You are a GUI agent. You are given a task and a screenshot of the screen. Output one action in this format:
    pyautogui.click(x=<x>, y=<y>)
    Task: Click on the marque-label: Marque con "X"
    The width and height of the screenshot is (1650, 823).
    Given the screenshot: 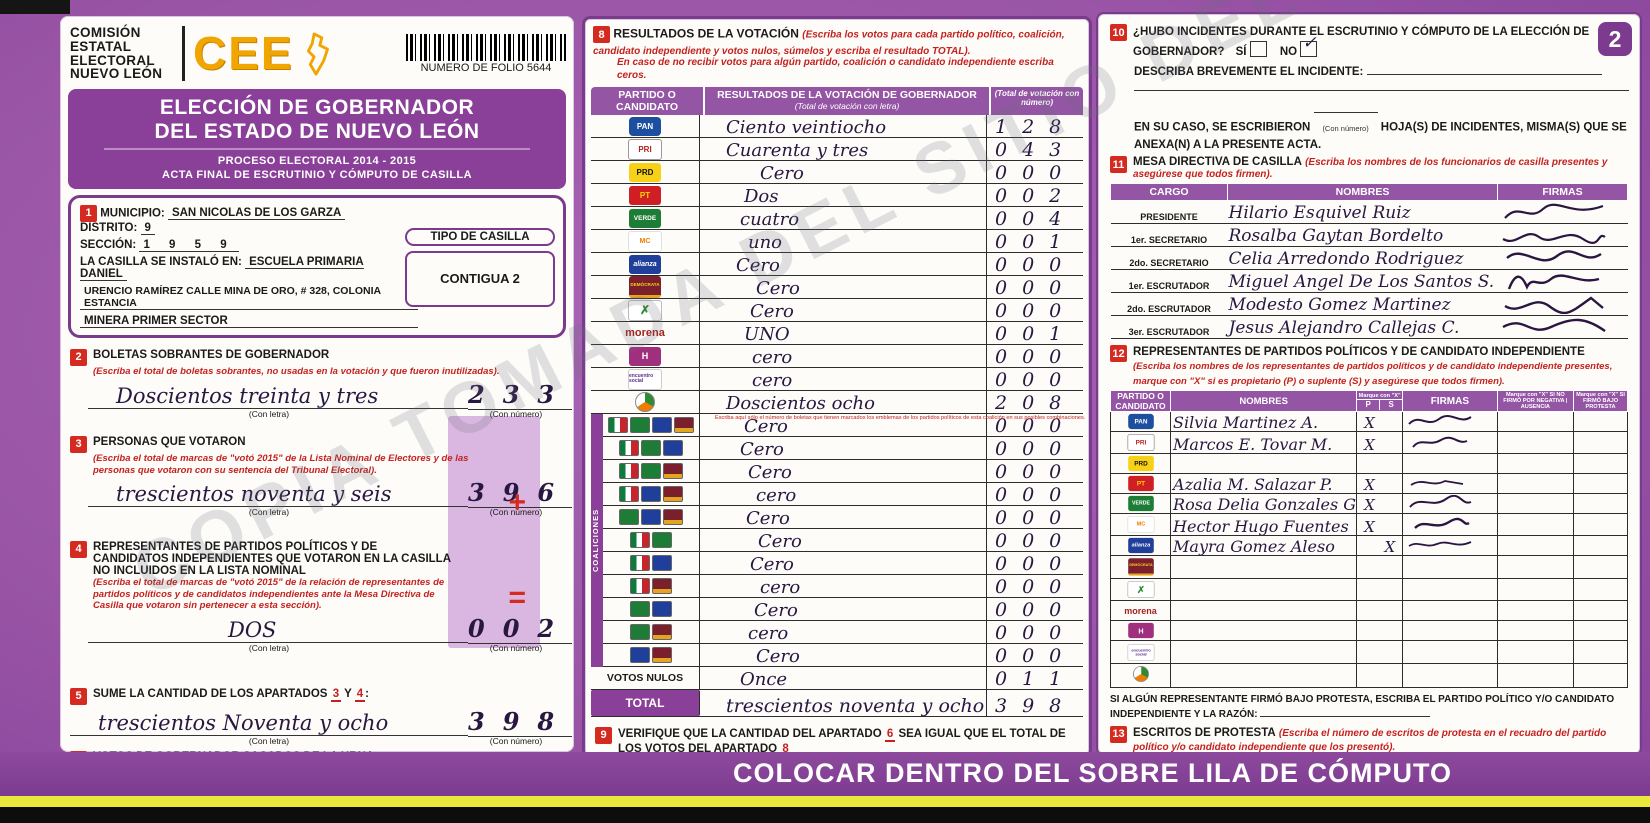 What is the action you would take?
    pyautogui.click(x=1379, y=395)
    